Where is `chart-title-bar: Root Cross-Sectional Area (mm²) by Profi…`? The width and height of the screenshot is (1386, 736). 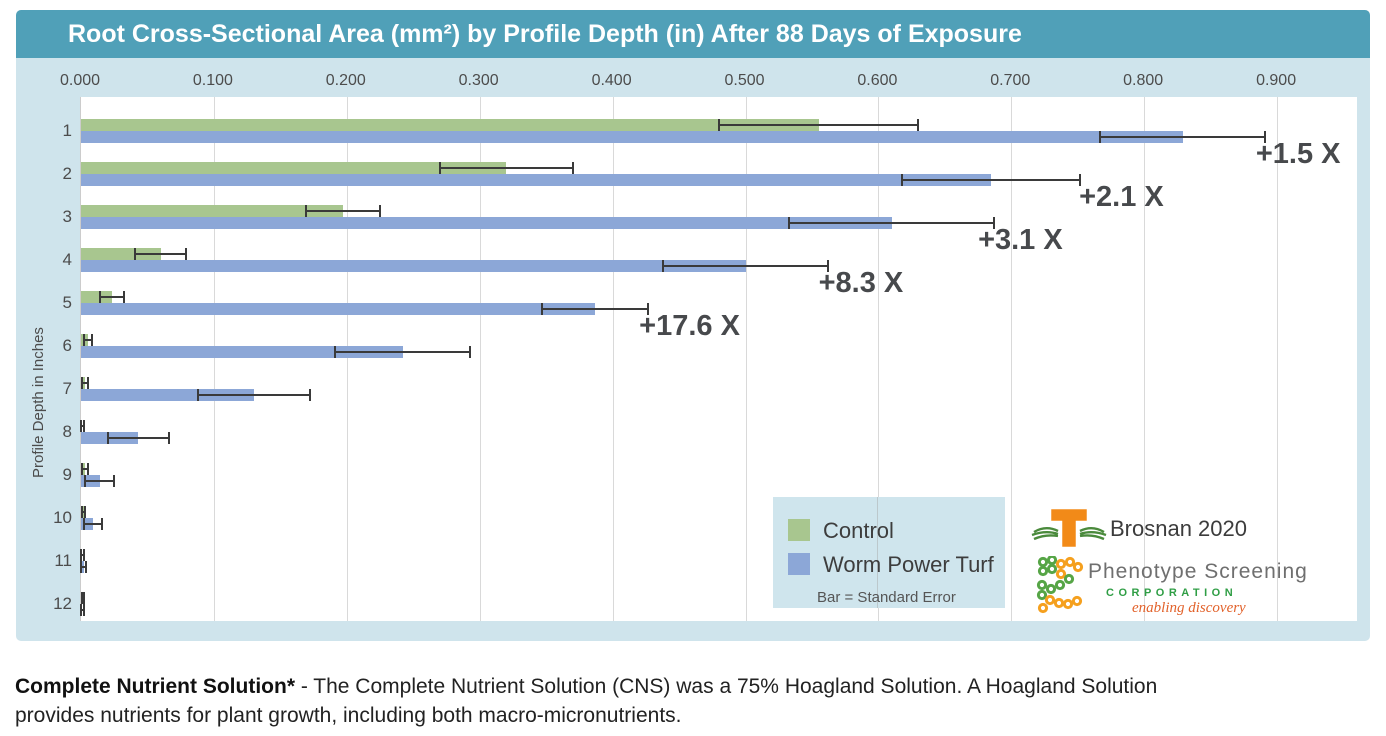 chart-title-bar: Root Cross-Sectional Area (mm²) by Profi… is located at coordinates (693, 34).